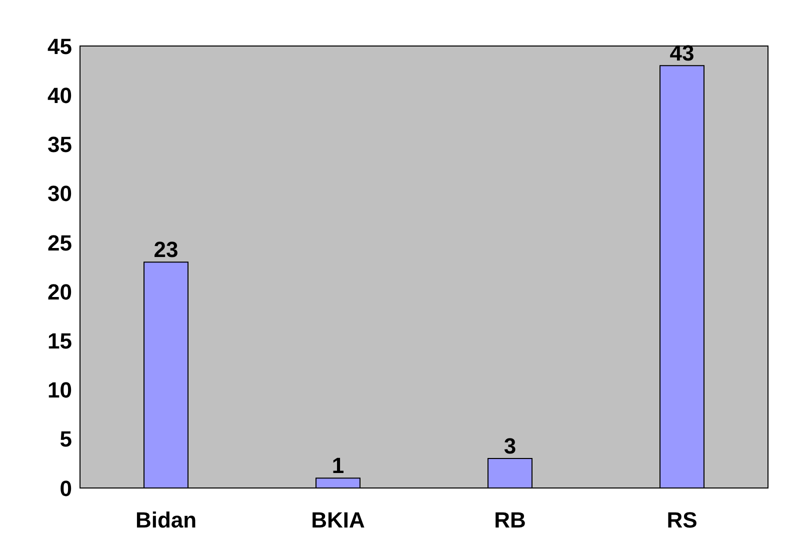 The width and height of the screenshot is (786, 551). What do you see at coordinates (66, 439) in the screenshot?
I see `y-tick-label: 5` at bounding box center [66, 439].